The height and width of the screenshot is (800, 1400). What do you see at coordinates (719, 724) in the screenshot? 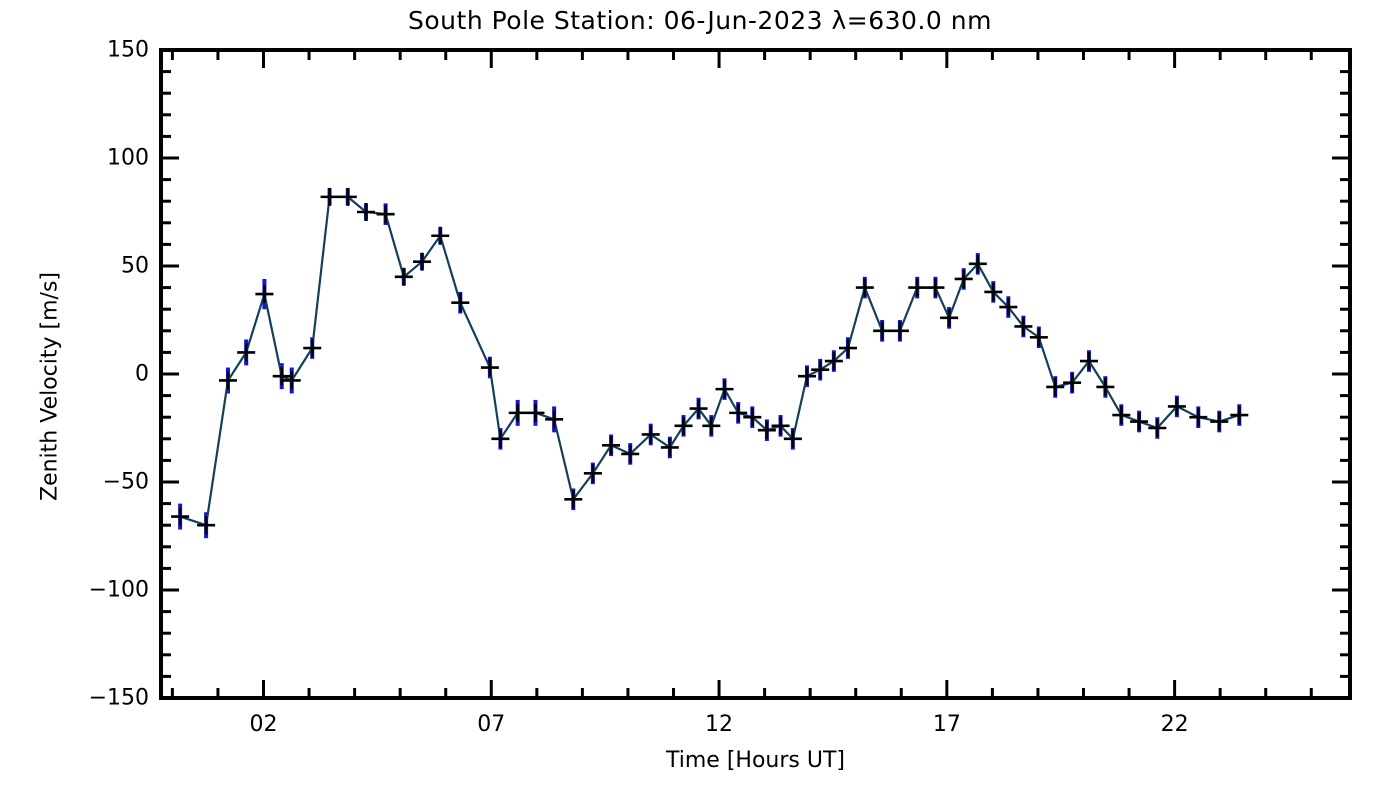
I see `x-tick-label: 12` at bounding box center [719, 724].